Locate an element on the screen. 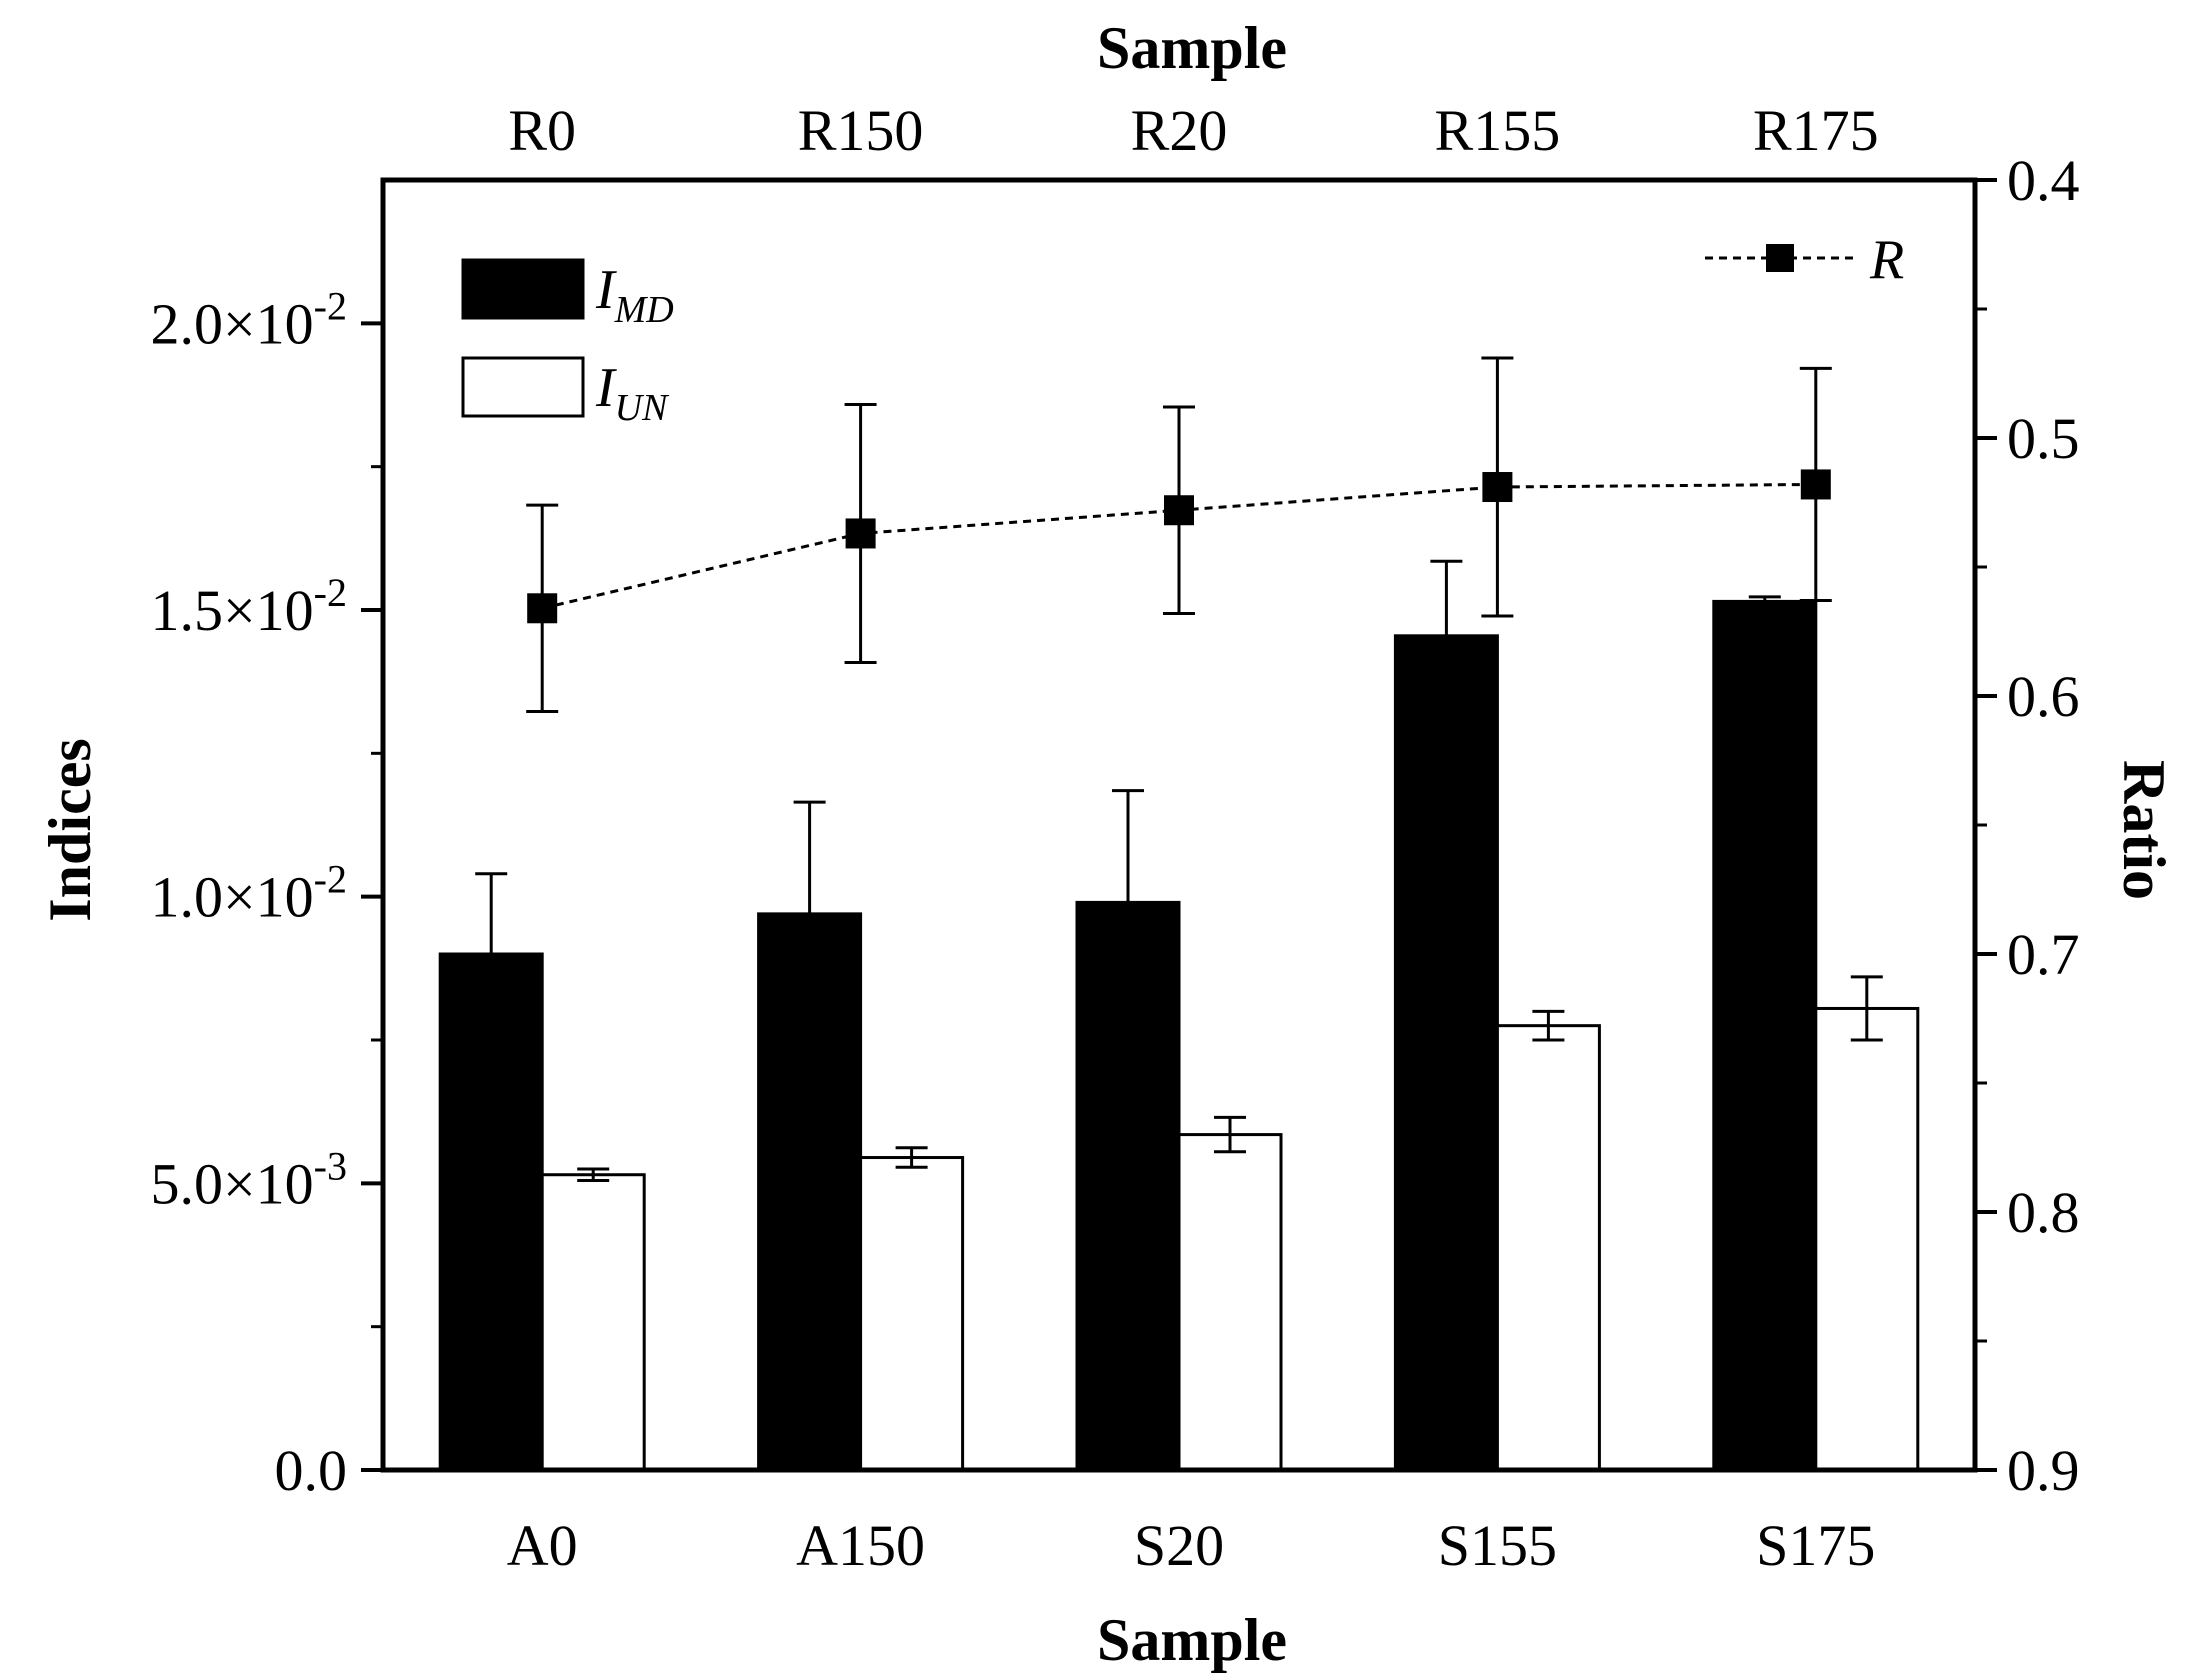 This screenshot has width=2203, height=1678. bar-iun-a0 is located at coordinates (593, 1322).